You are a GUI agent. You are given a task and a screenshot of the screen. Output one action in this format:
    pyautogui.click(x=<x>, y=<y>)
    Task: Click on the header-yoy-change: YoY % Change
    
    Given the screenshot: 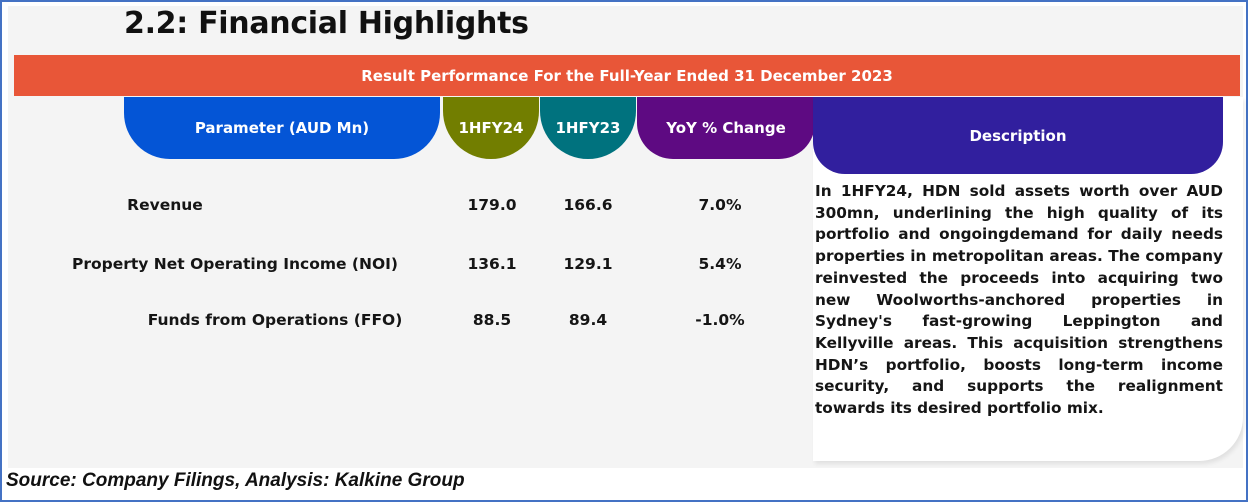 What is the action you would take?
    pyautogui.click(x=726, y=128)
    